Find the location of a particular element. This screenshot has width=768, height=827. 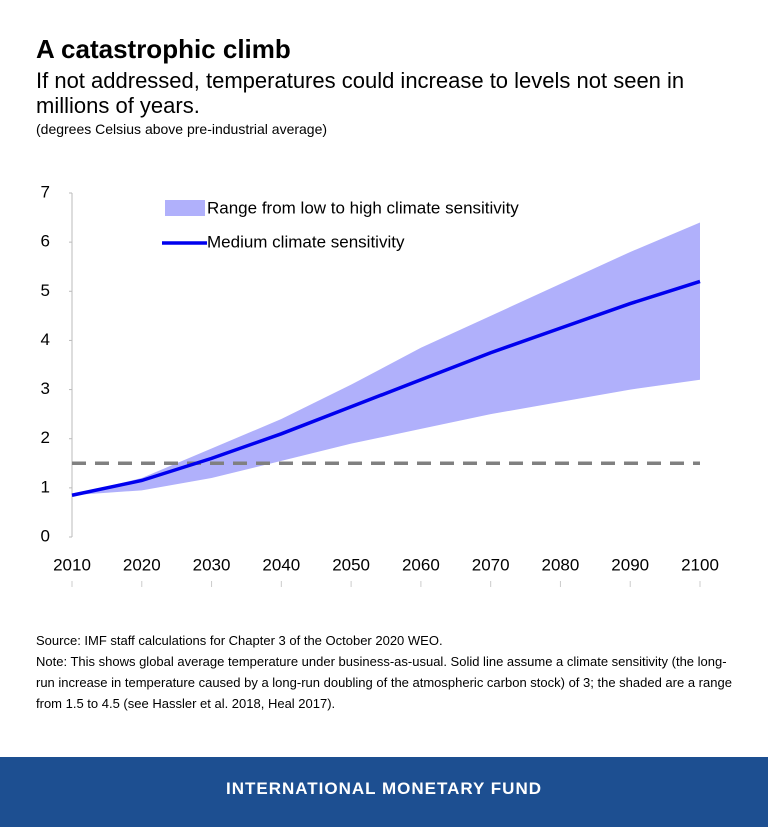

y-tick-label: 5 is located at coordinates (45, 290).